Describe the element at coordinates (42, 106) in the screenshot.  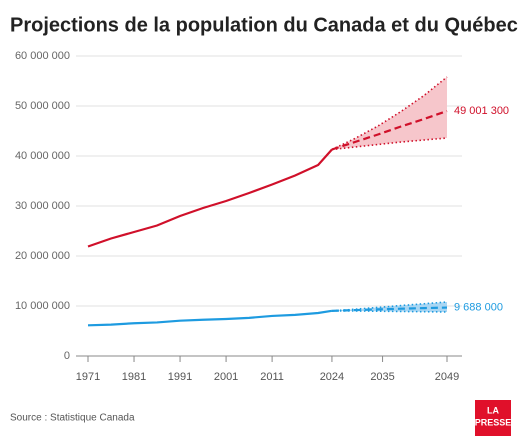
I see `y-tick-label: 50 000 000` at that location.